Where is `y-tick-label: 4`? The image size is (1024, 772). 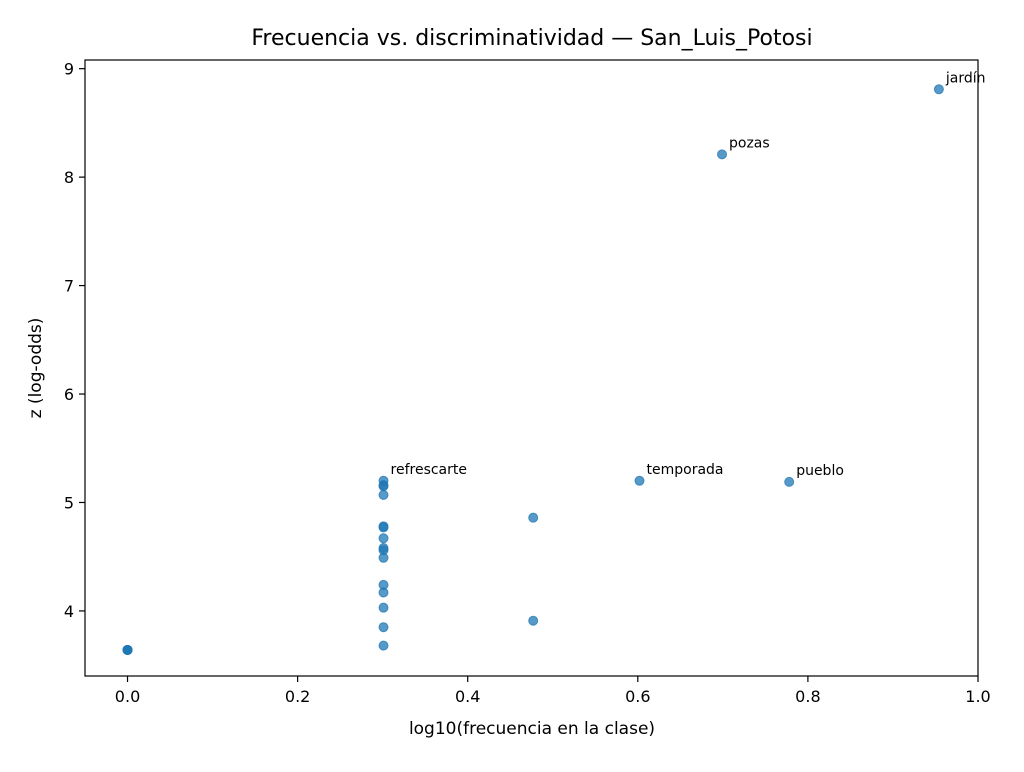 y-tick-label: 4 is located at coordinates (69, 611).